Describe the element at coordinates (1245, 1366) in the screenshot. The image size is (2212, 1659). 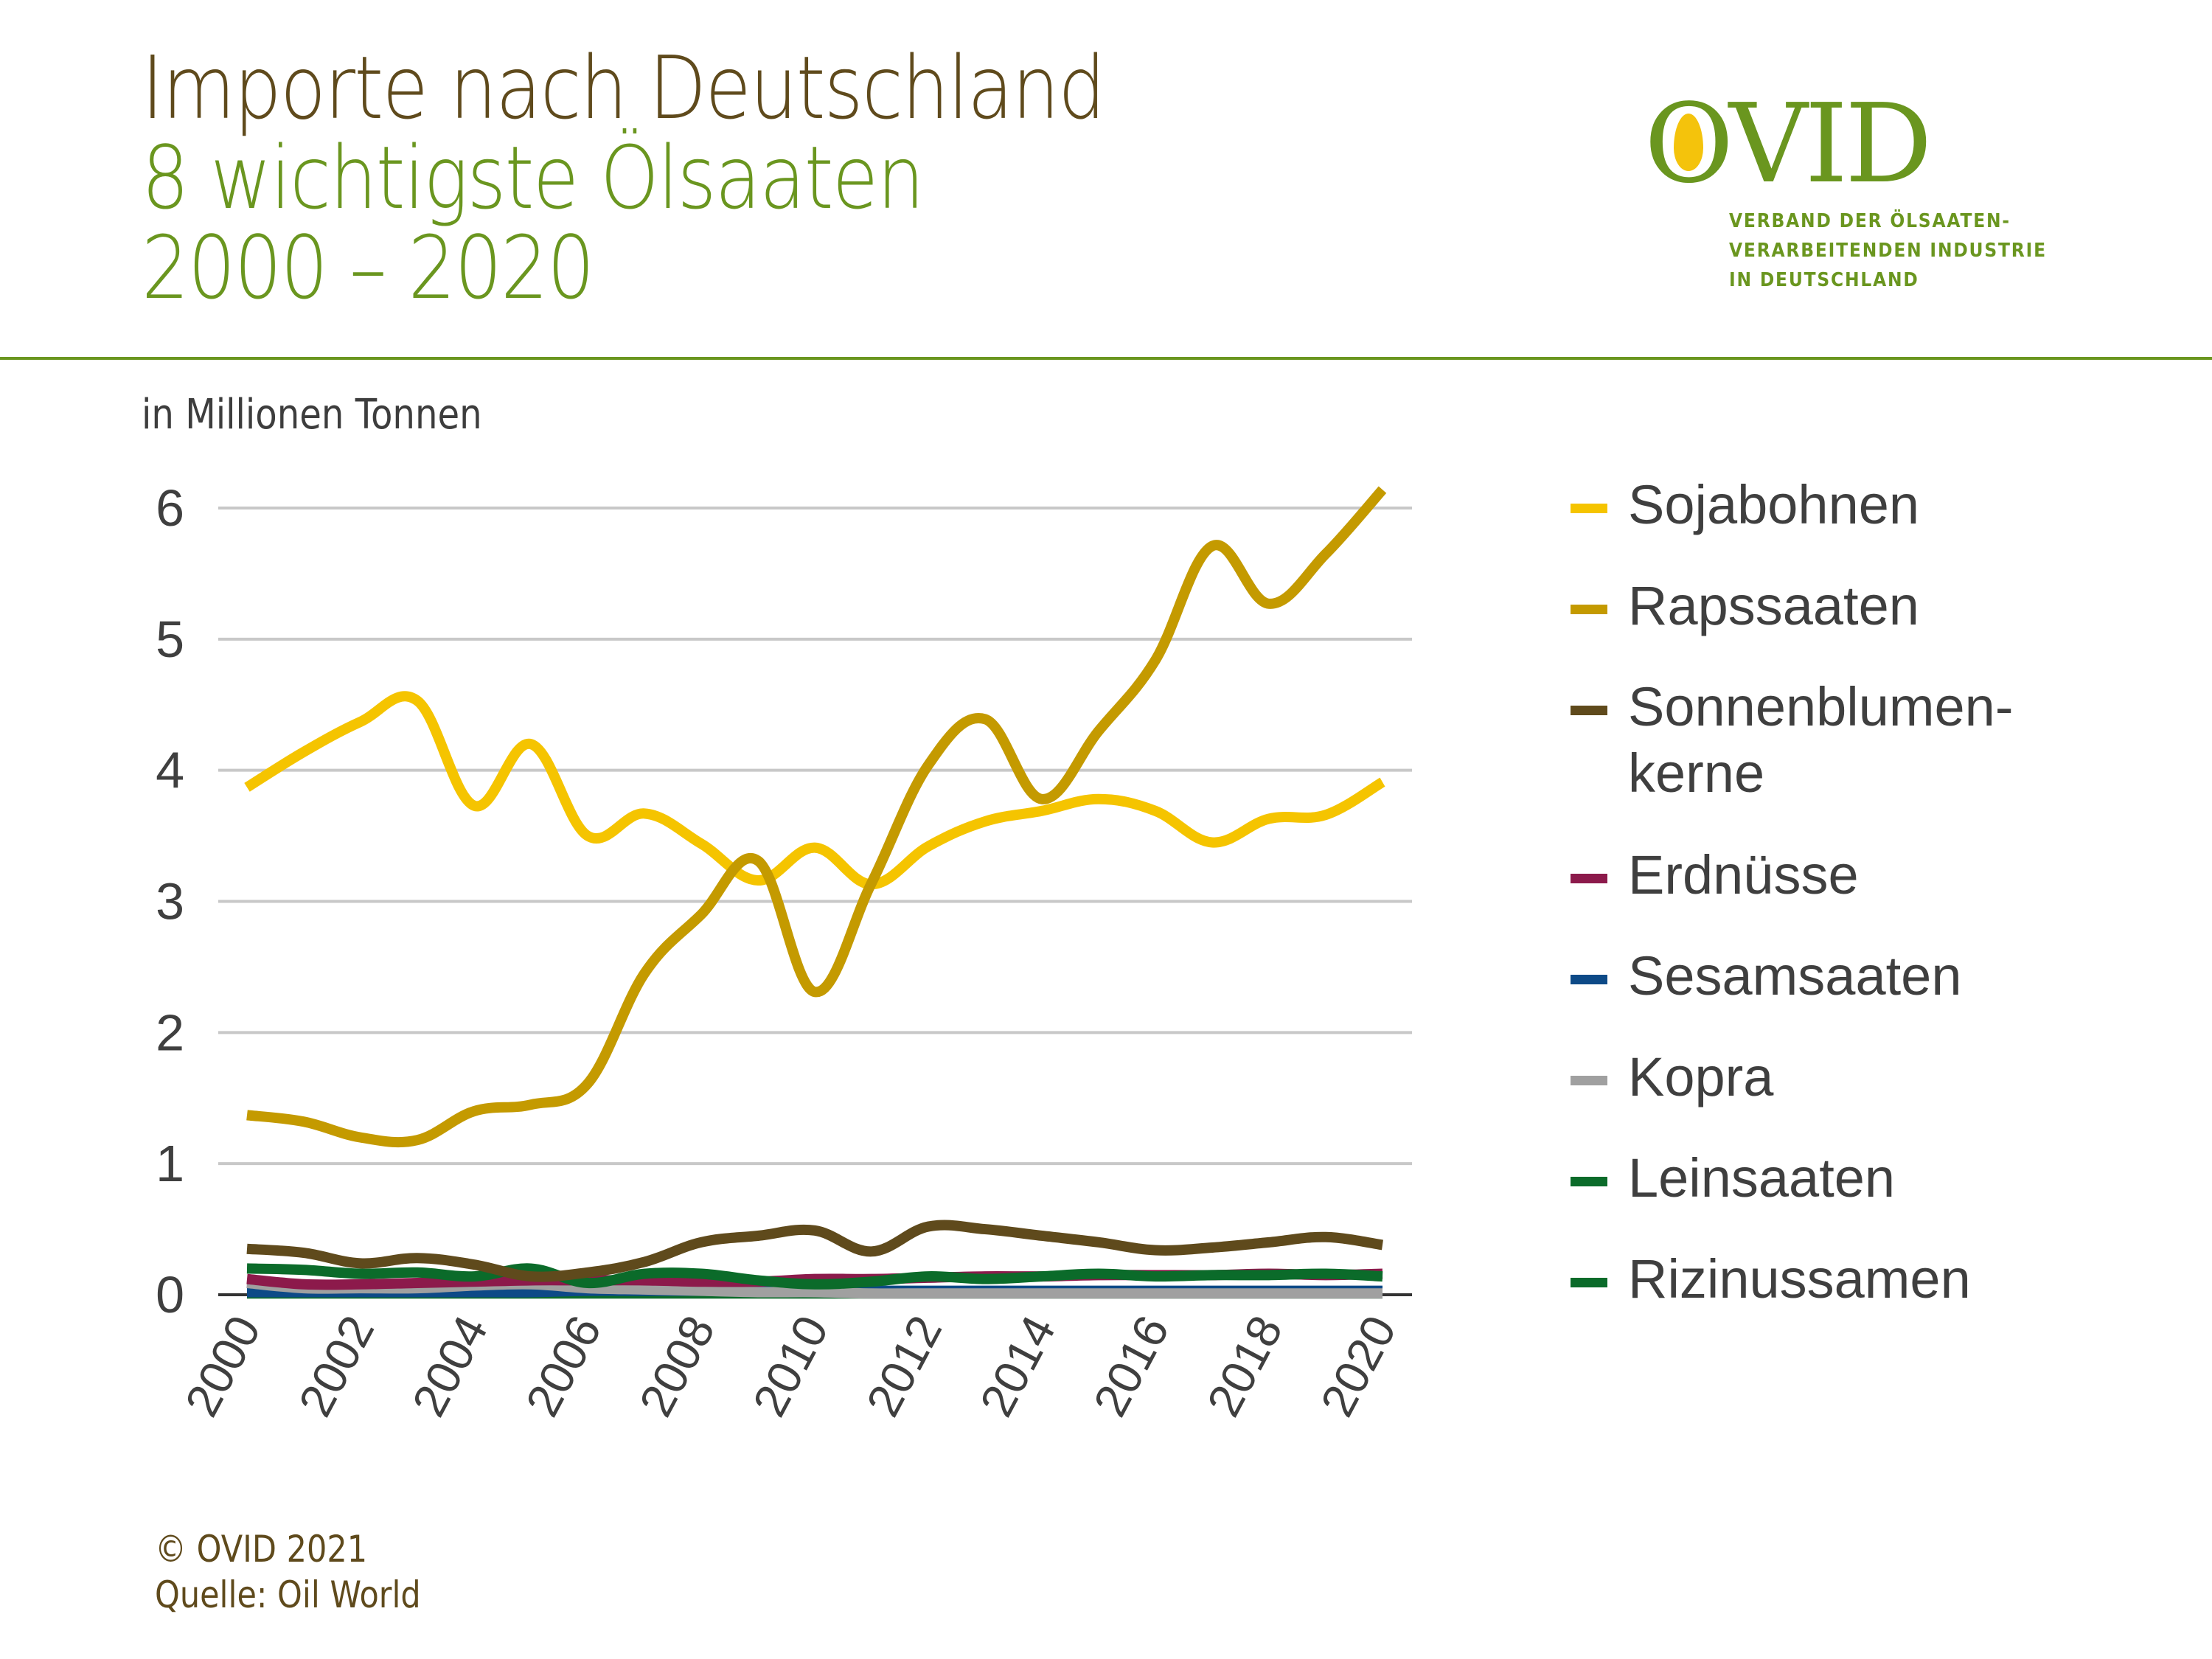
I see `x-tick-label: 2018` at that location.